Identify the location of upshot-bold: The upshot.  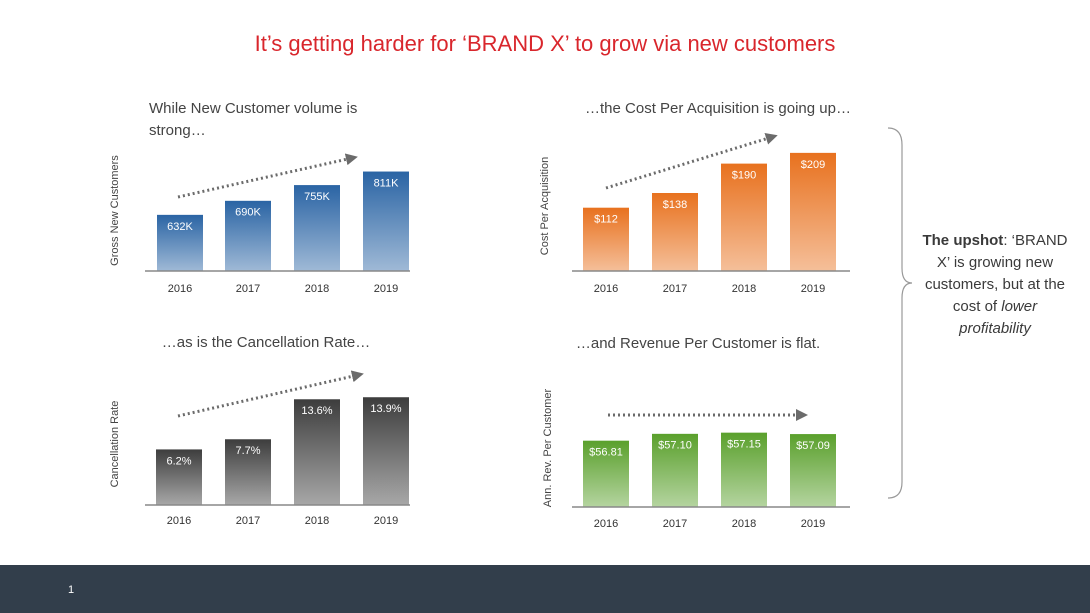
(963, 240).